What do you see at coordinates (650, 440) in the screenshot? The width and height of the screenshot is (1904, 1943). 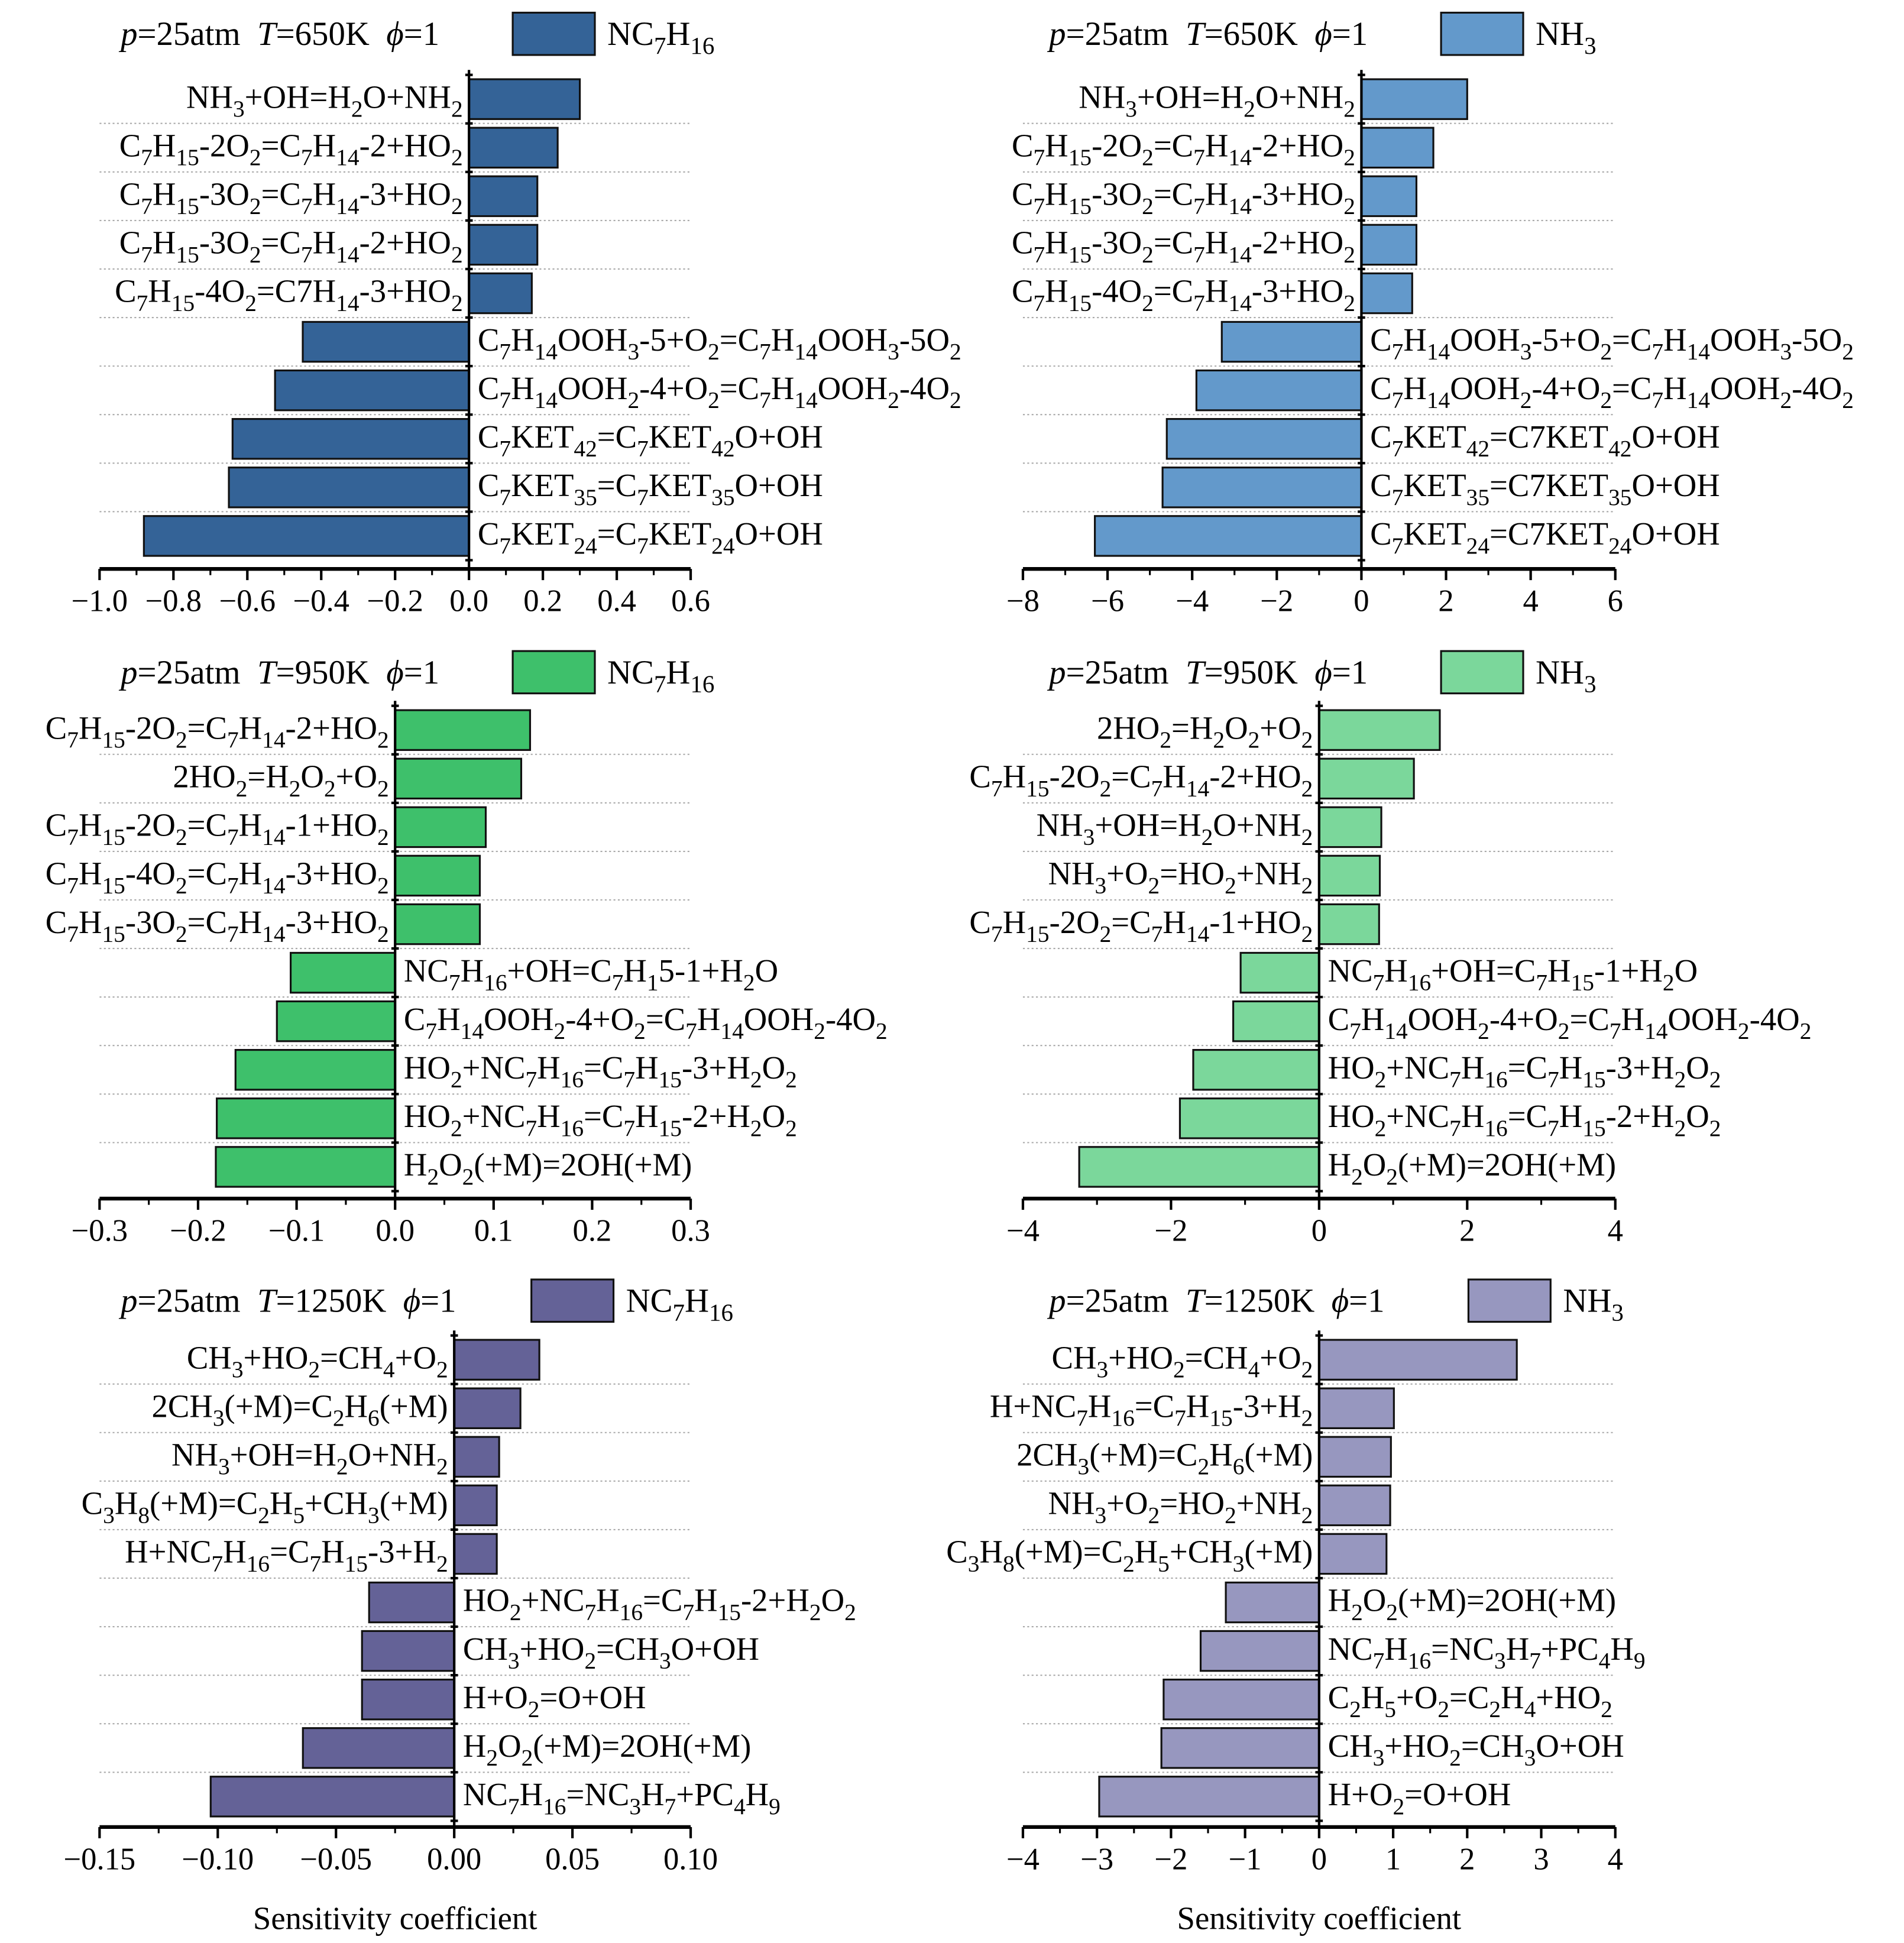 I see `bar-label: C7​KET42​=C7​KET42​O+OH` at bounding box center [650, 440].